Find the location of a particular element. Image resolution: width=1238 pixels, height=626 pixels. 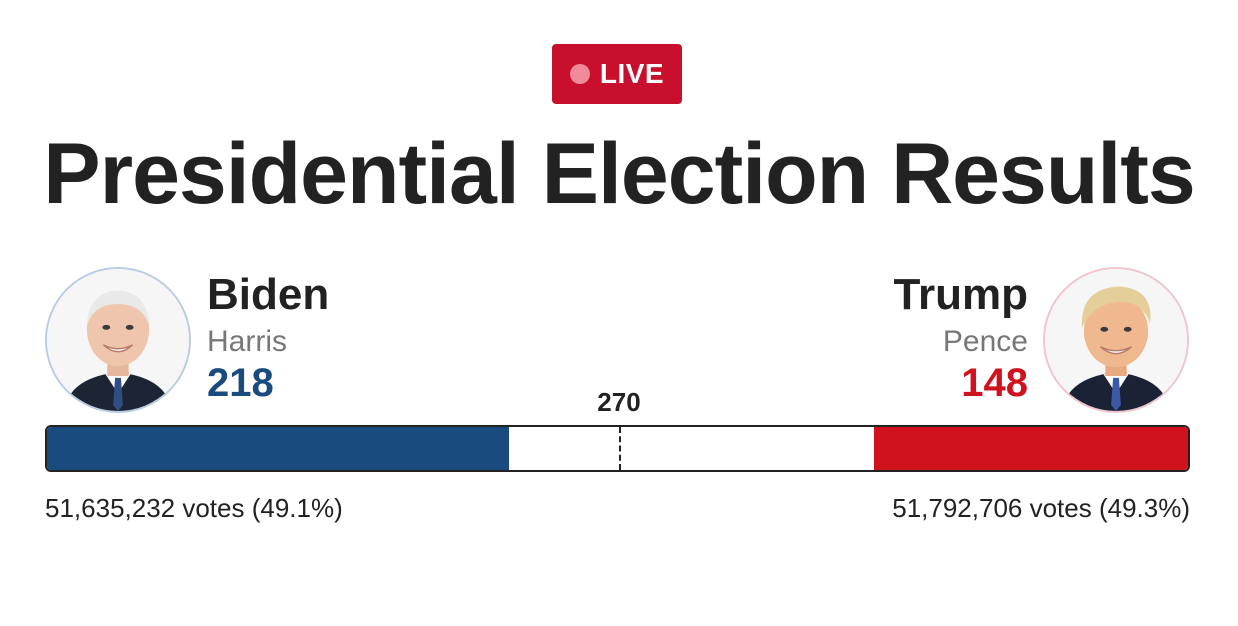

trump-bar-fill is located at coordinates (1031, 448).